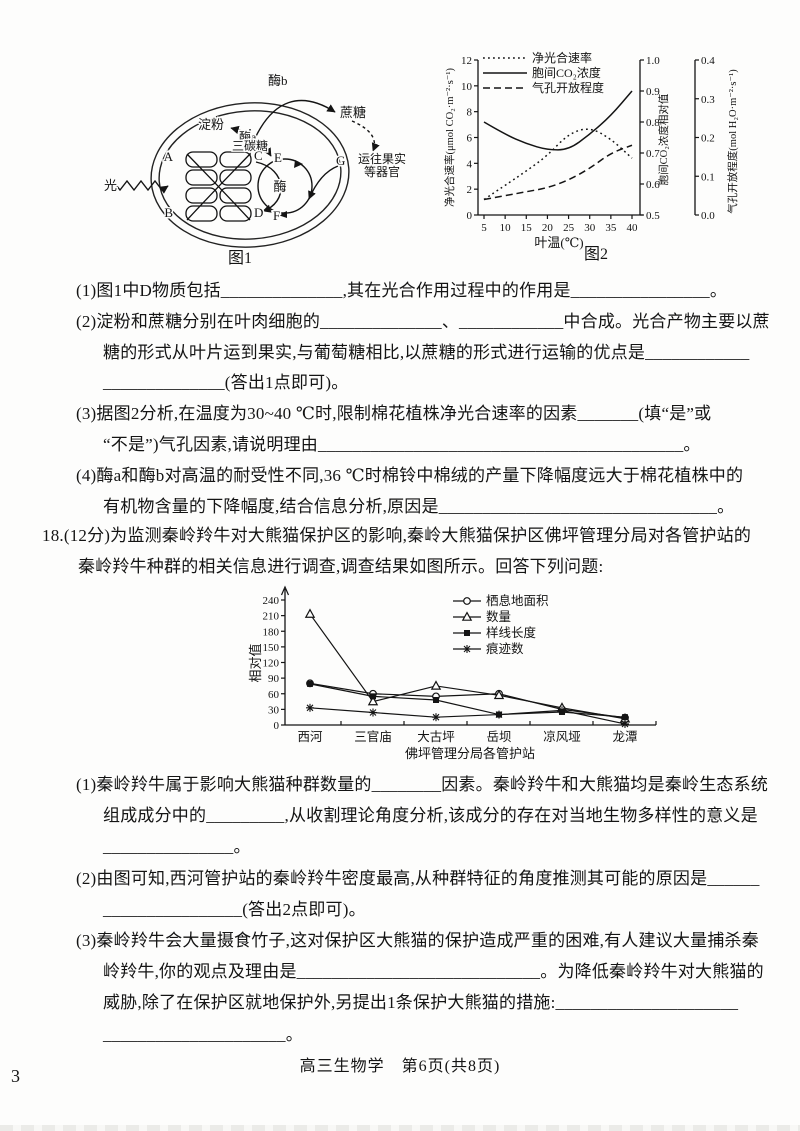 The width and height of the screenshot is (800, 1131). I want to click on label-to-fruit-2: 等器官, so click(382, 171).